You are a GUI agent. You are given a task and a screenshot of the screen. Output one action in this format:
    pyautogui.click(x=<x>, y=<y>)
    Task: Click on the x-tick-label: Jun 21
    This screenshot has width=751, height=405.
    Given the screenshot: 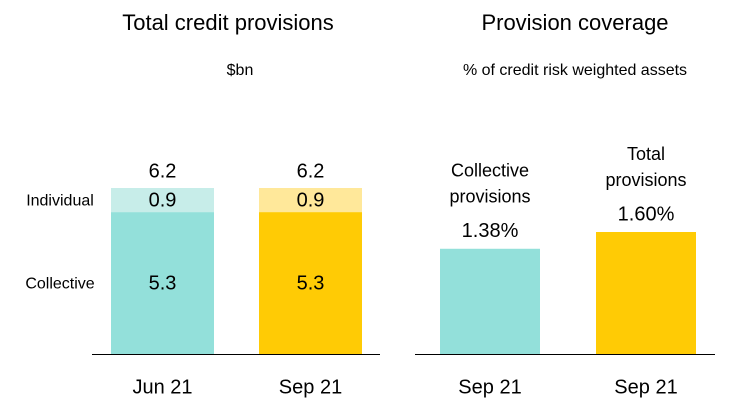 What is the action you would take?
    pyautogui.click(x=162, y=387)
    